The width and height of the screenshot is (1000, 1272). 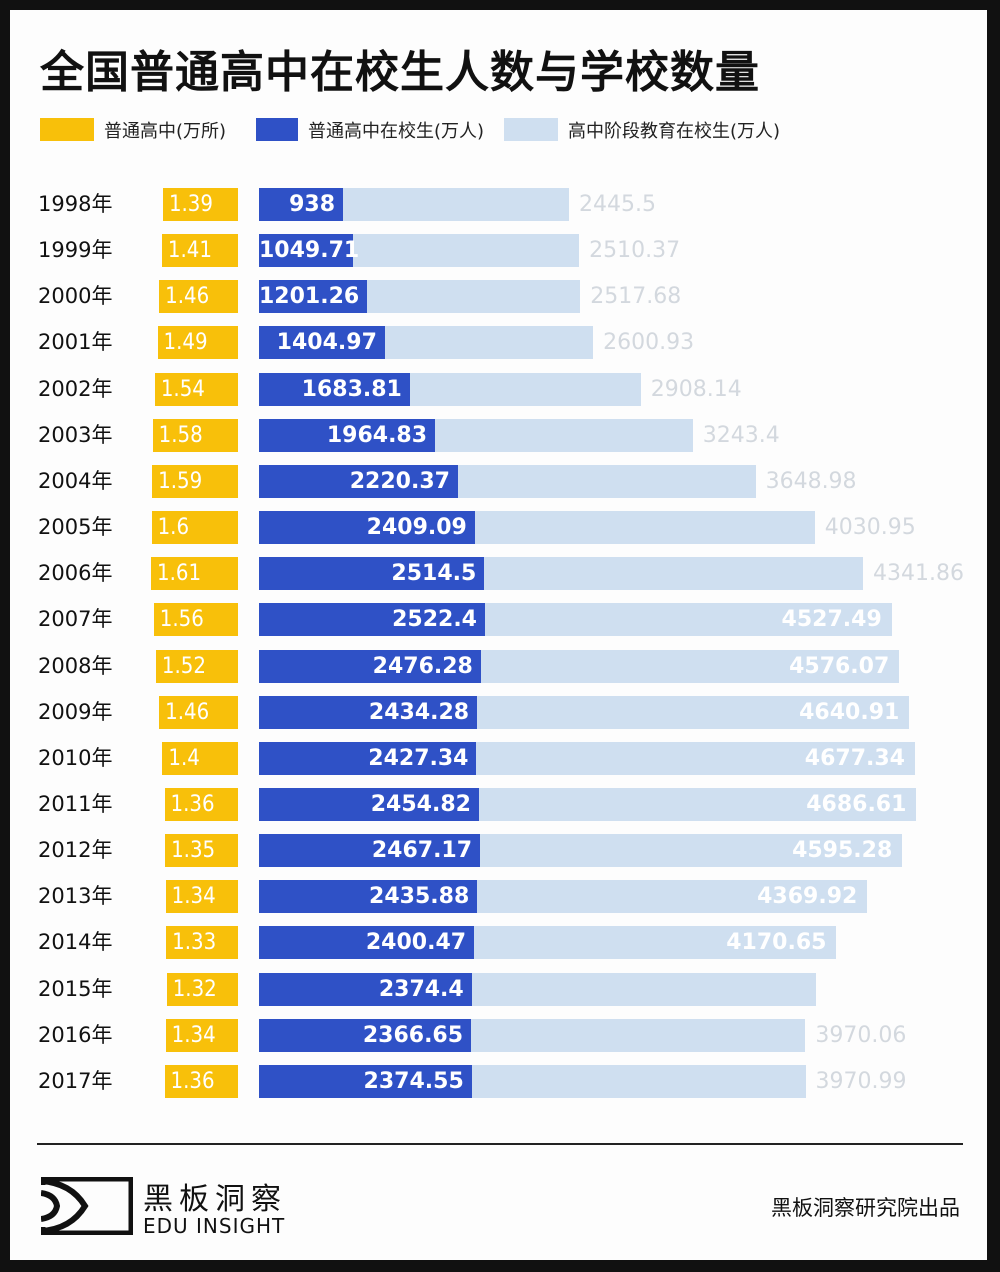 I want to click on high-school-students-label: 2374.4, so click(x=421, y=989).